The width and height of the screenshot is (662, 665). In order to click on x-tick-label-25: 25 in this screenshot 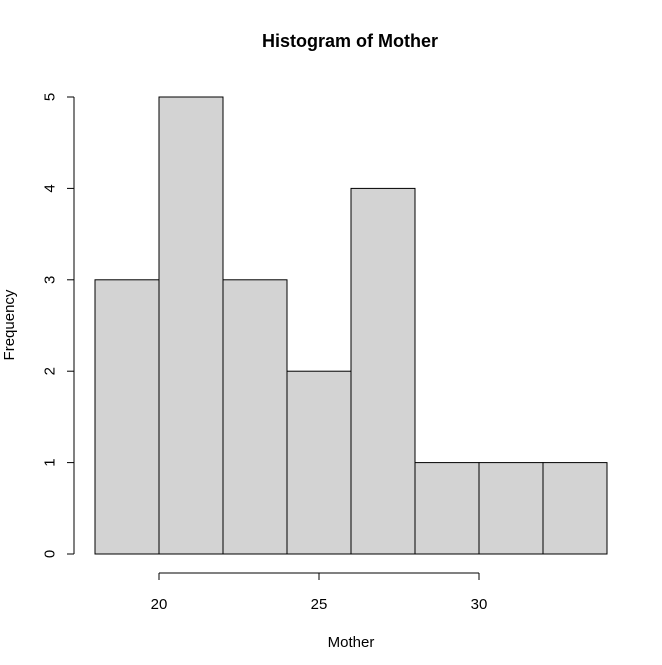, I will do `click(319, 604)`.